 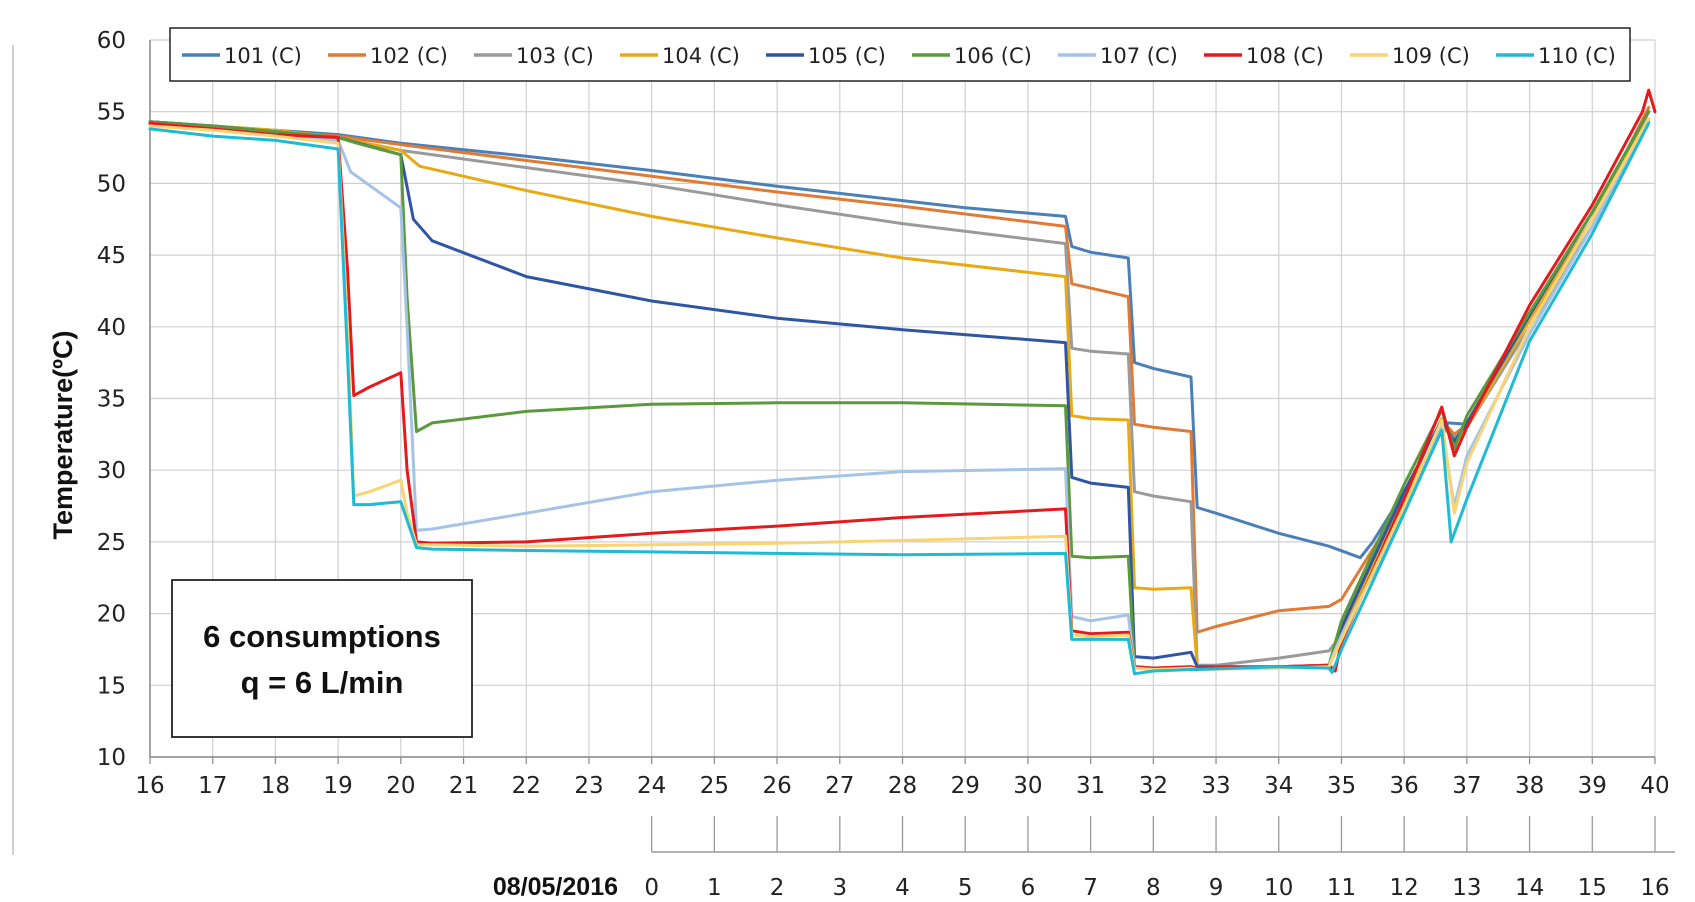 I want to click on legend-entry-label: 106 (C), so click(x=993, y=56).